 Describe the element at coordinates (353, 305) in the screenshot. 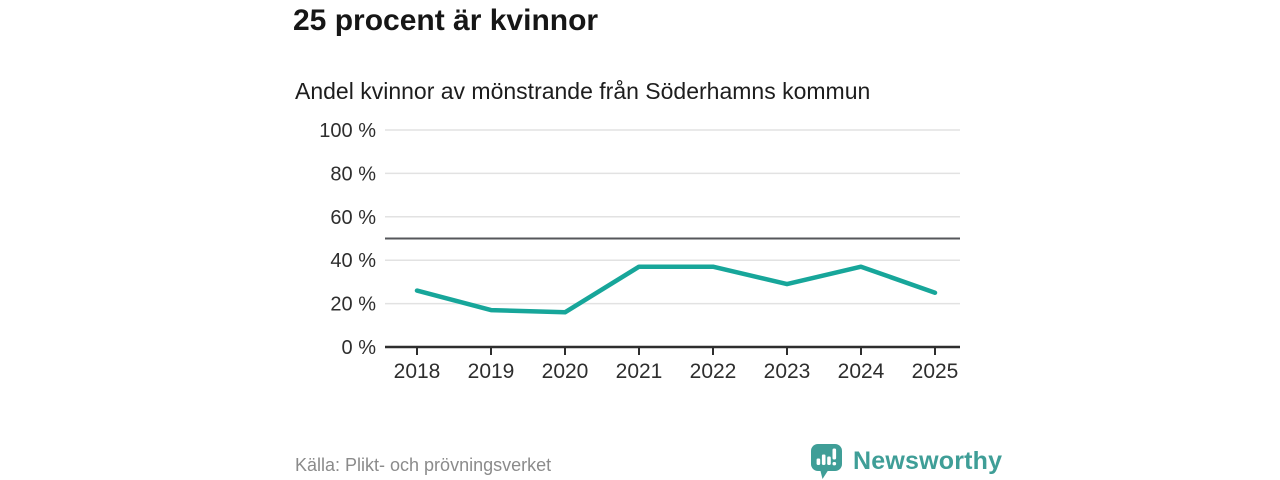

I see `y-tick-label: 20 %` at that location.